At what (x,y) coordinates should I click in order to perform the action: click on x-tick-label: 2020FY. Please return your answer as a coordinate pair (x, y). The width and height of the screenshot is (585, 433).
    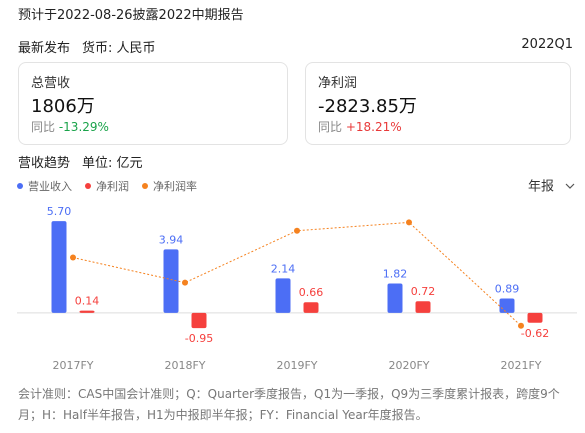
    Looking at the image, I should click on (408, 365).